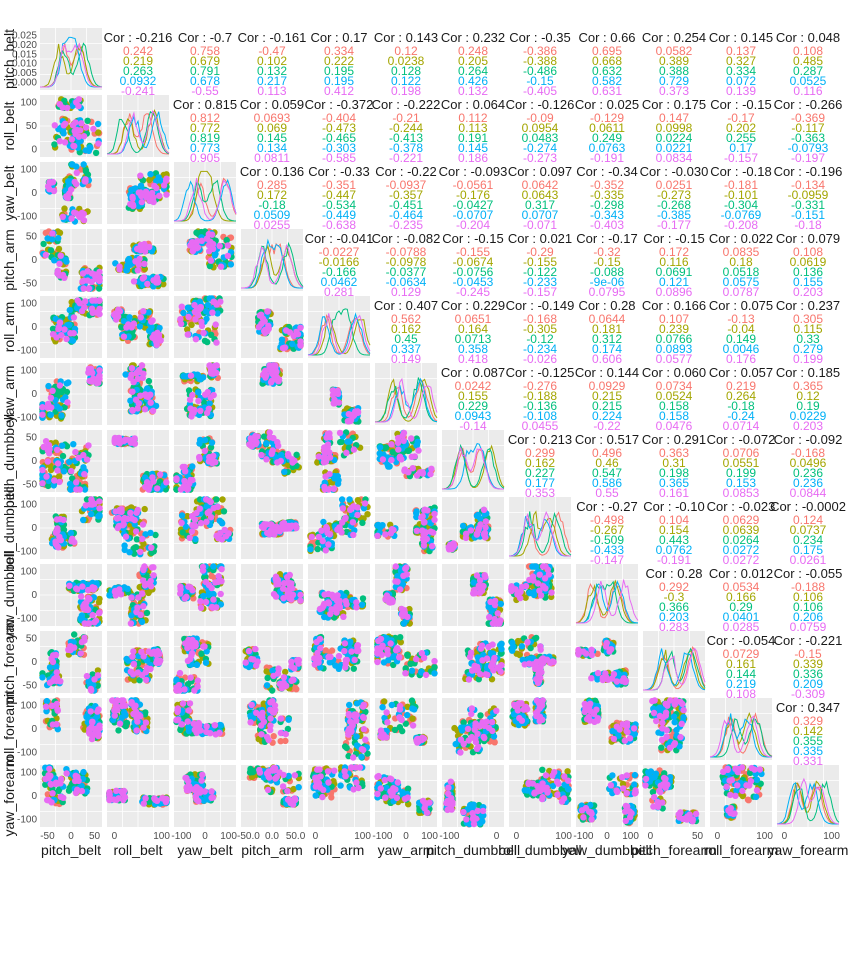  I want to click on panel-0-7: Cor : -0.35-0.386-0.388-0.486-0.15-0.405, so click(539, 64).